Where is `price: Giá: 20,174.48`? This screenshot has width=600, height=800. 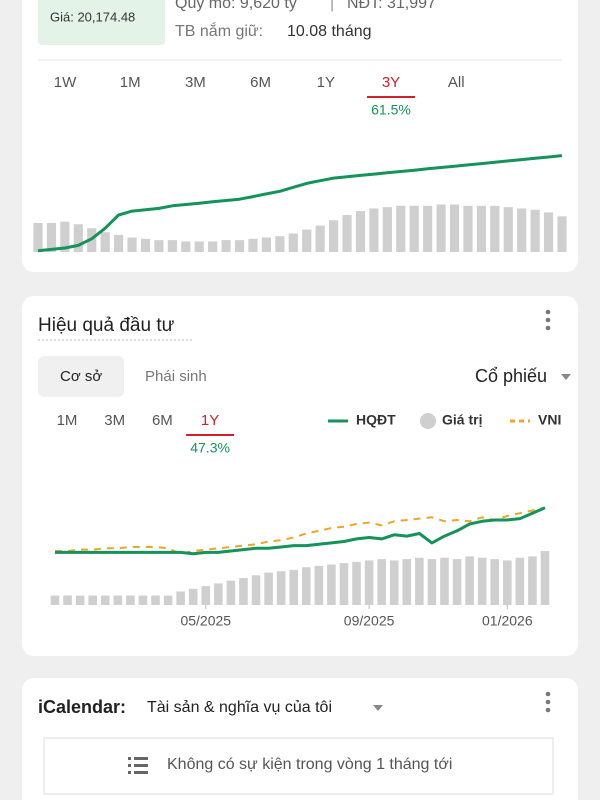
price: Giá: 20,174.48 is located at coordinates (92, 16).